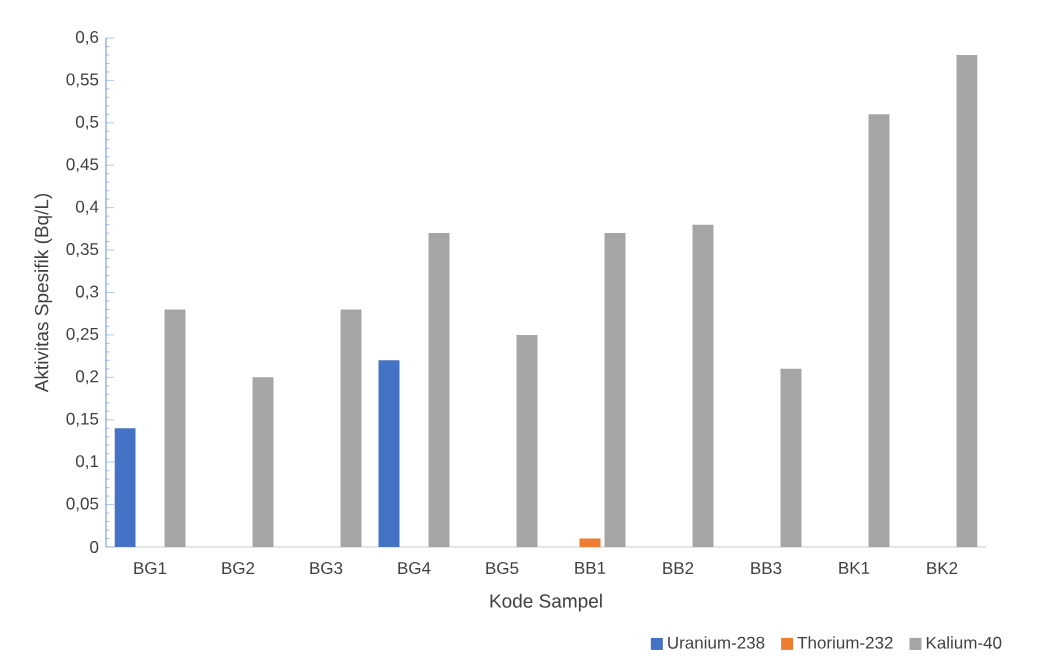 The width and height of the screenshot is (1057, 662). What do you see at coordinates (82, 80) in the screenshot?
I see `y-tick-label: 0,55` at bounding box center [82, 80].